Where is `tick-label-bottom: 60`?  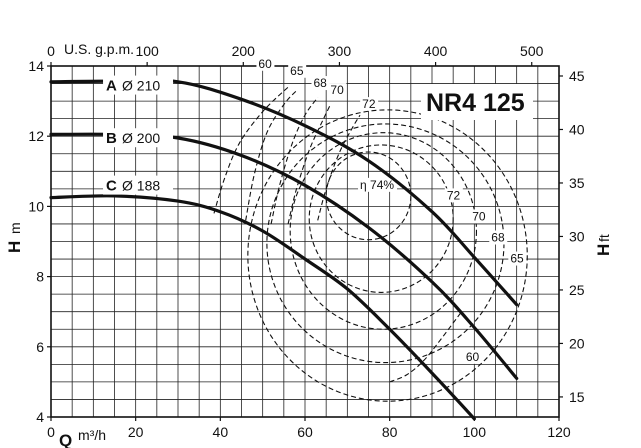 tick-label-bottom: 60 is located at coordinates (305, 432).